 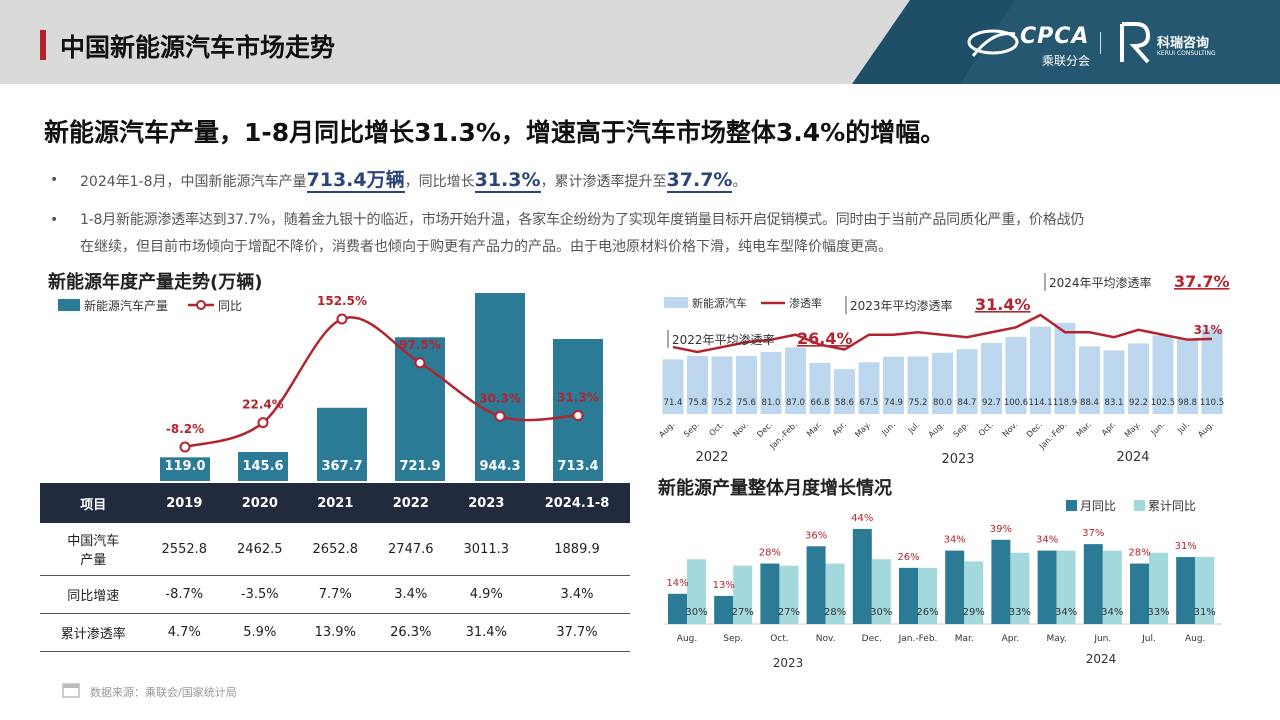 What do you see at coordinates (942, 403) in the screenshot?
I see `bar-value-label: 80.0` at bounding box center [942, 403].